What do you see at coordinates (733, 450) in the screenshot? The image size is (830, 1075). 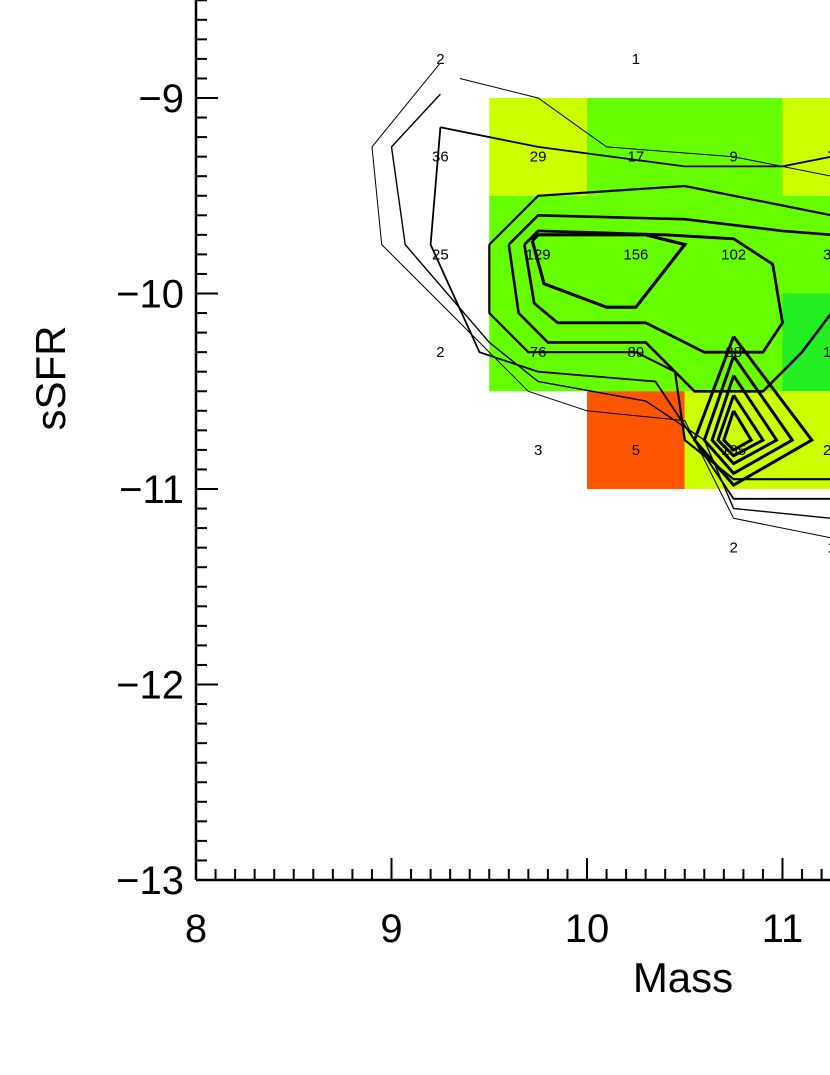 I see `cell-count-label: 195` at bounding box center [733, 450].